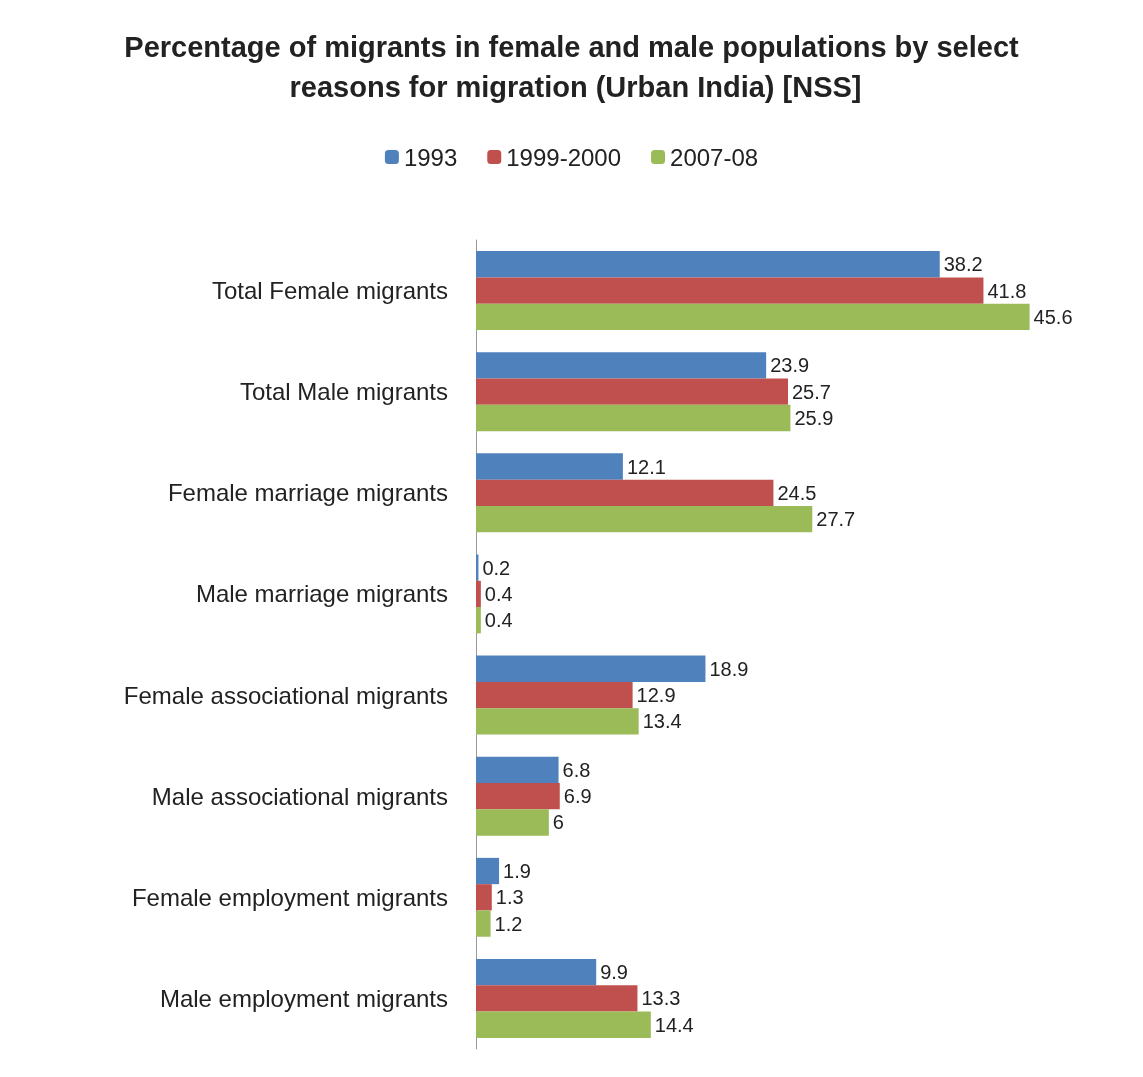  What do you see at coordinates (614, 972) in the screenshot?
I see `data-label: 9.9` at bounding box center [614, 972].